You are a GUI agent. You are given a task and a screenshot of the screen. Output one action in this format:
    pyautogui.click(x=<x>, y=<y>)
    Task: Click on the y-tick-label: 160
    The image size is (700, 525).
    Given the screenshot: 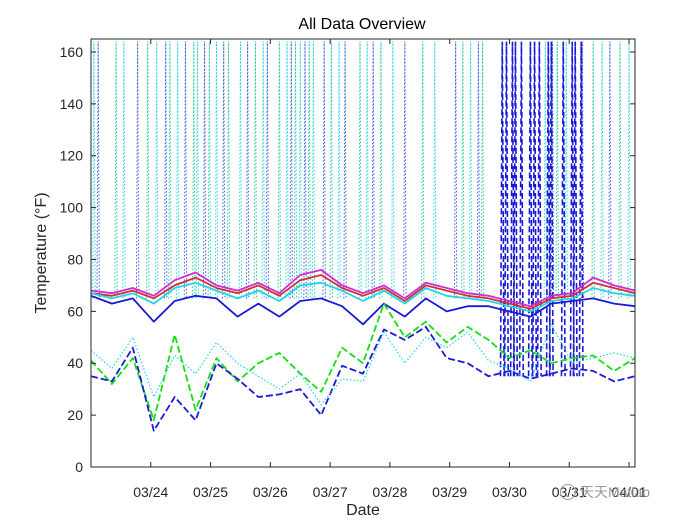 What is the action you would take?
    pyautogui.click(x=72, y=52)
    